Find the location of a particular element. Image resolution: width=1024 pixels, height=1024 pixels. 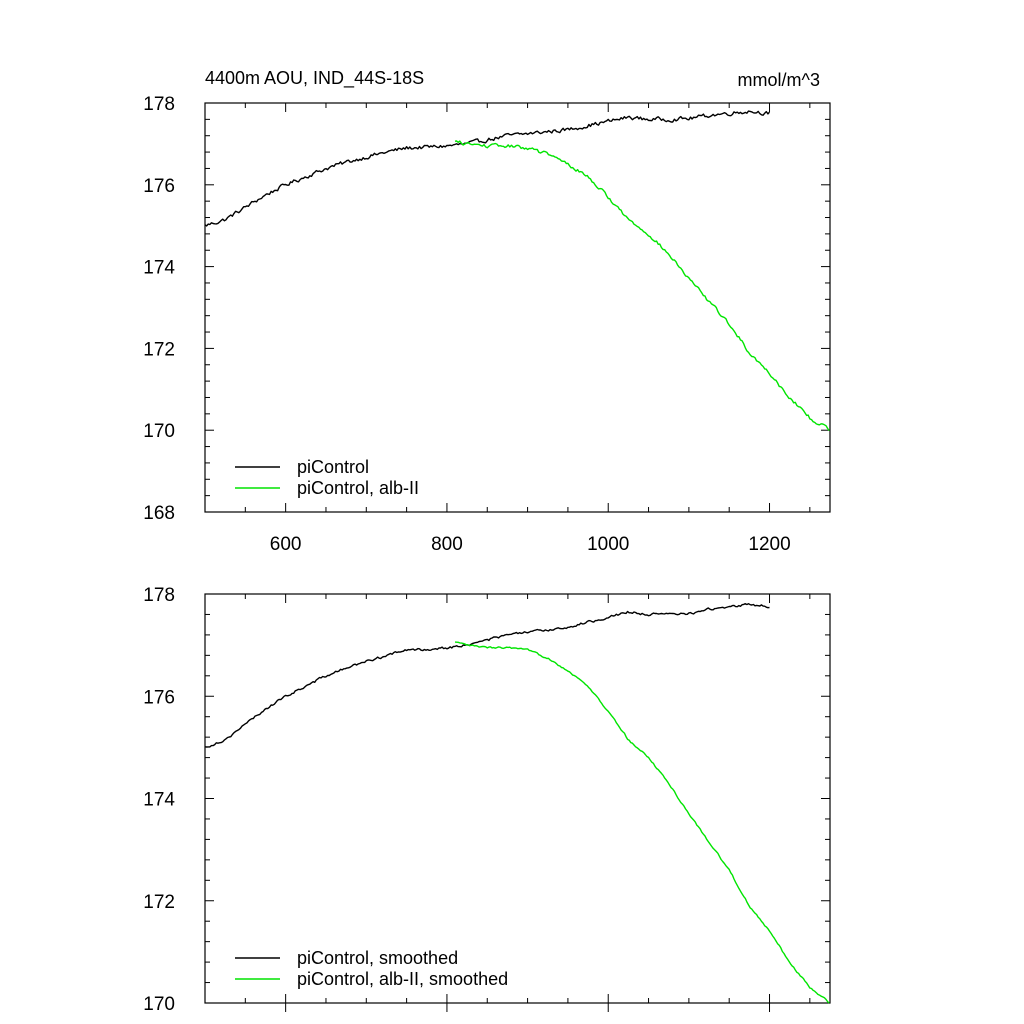

x-tick-label: 800 is located at coordinates (447, 544).